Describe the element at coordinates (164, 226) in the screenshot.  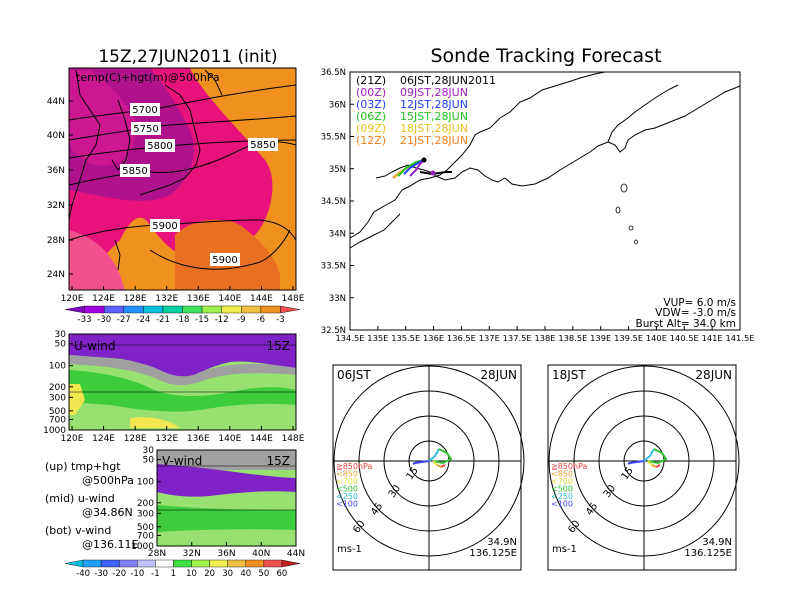
I see `contour-label-5900a: 5900` at that location.